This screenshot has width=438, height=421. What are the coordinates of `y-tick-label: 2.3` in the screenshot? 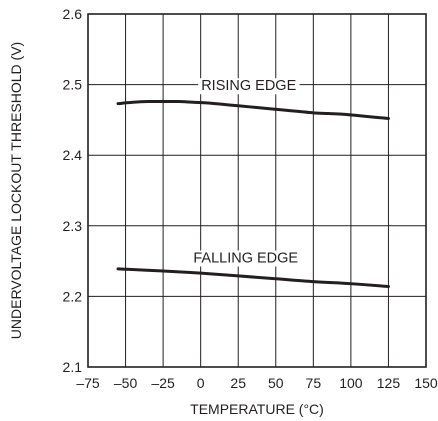 It's located at (73, 226).